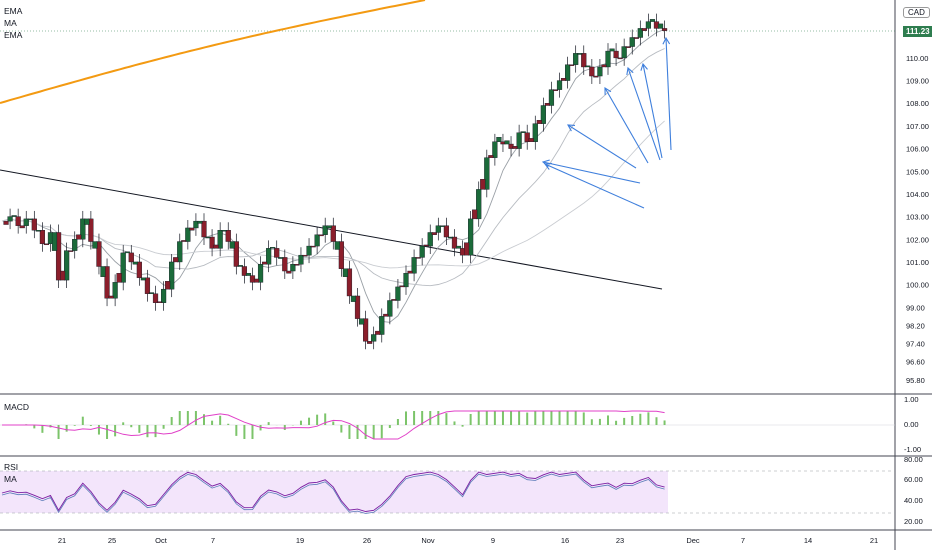 The width and height of the screenshot is (932, 550). What do you see at coordinates (620, 540) in the screenshot?
I see `time-tick-label: 23` at bounding box center [620, 540].